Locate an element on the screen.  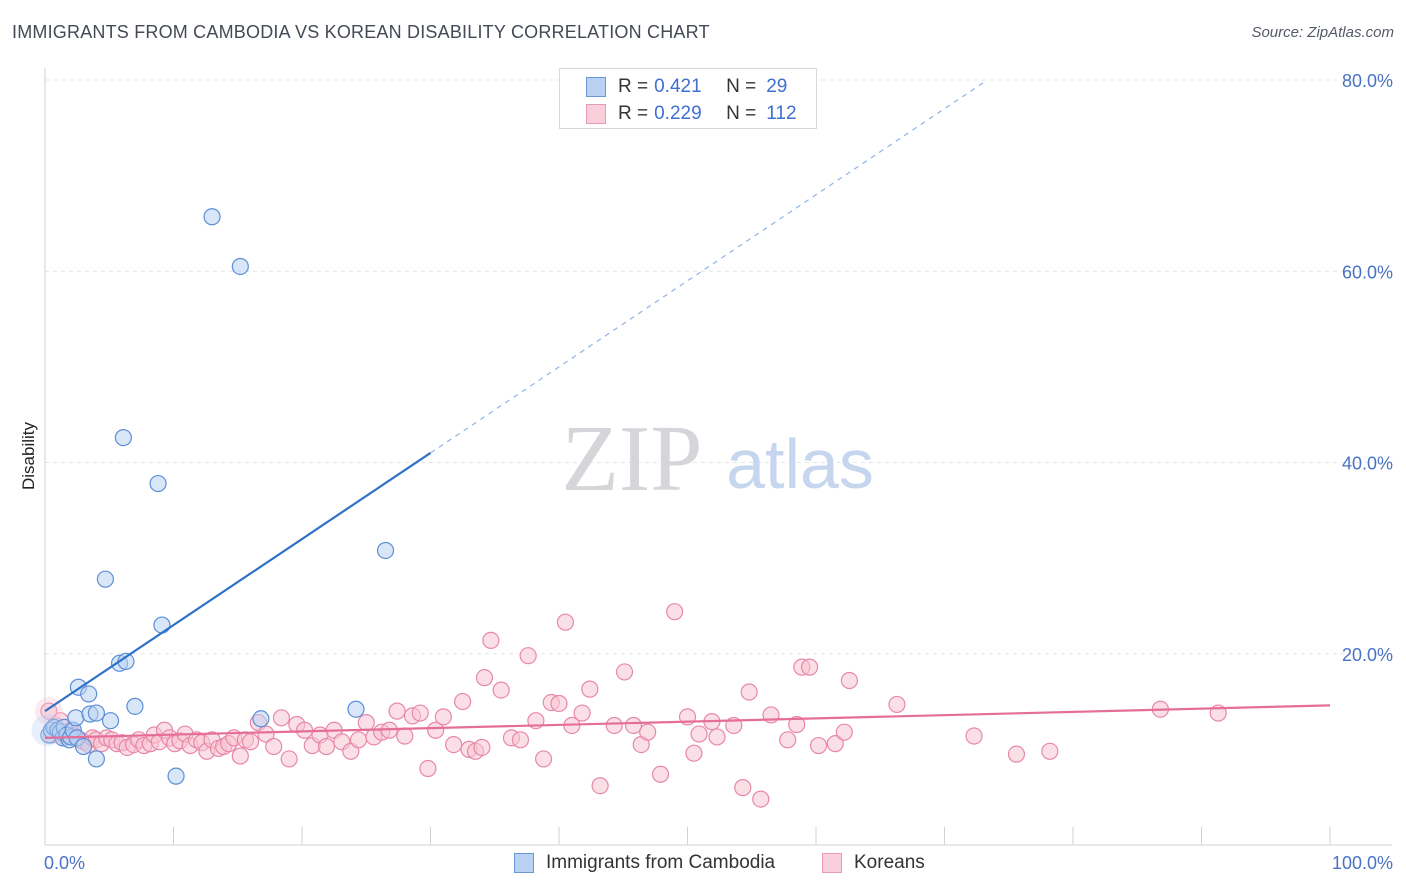
cambodia-cluster is located at coordinates (47, 730).